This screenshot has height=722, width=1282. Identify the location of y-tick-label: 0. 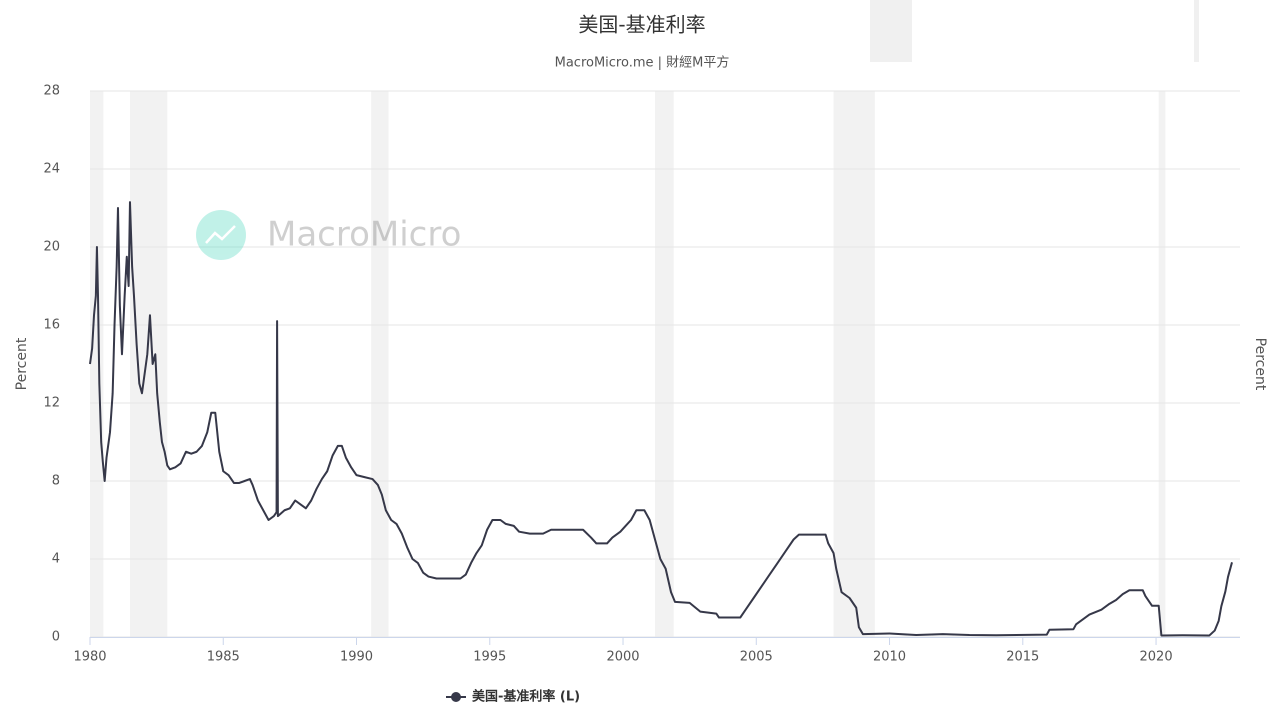
(56, 637).